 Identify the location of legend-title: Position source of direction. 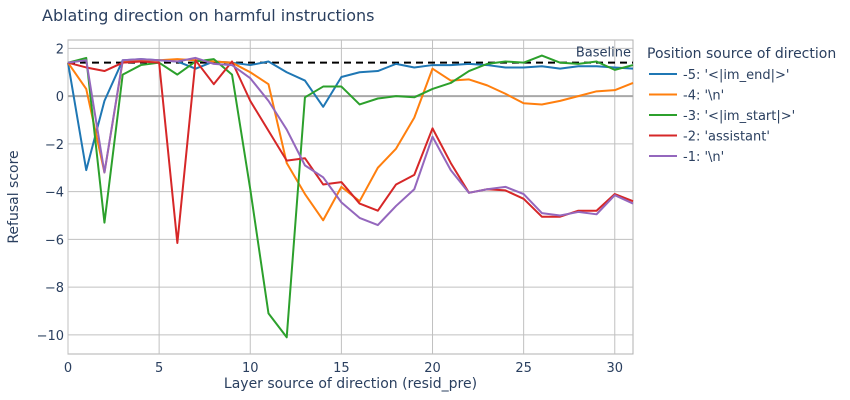
(741, 54).